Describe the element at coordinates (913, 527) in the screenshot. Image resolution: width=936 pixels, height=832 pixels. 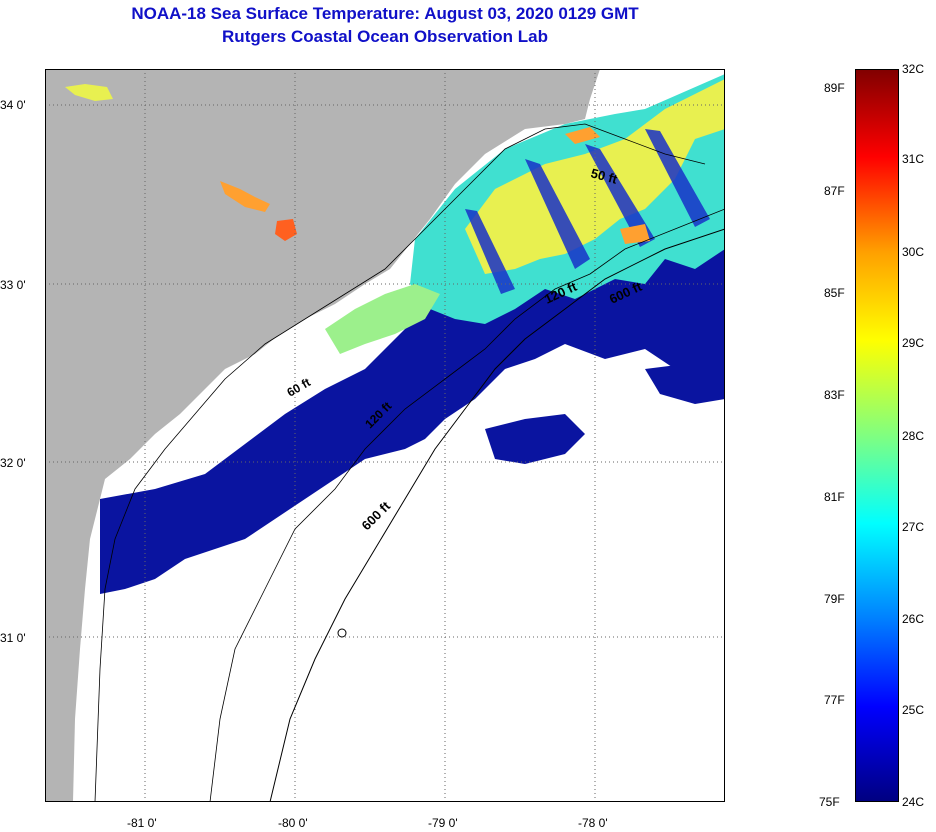
I see `colorbar-label-27c: 27C` at that location.